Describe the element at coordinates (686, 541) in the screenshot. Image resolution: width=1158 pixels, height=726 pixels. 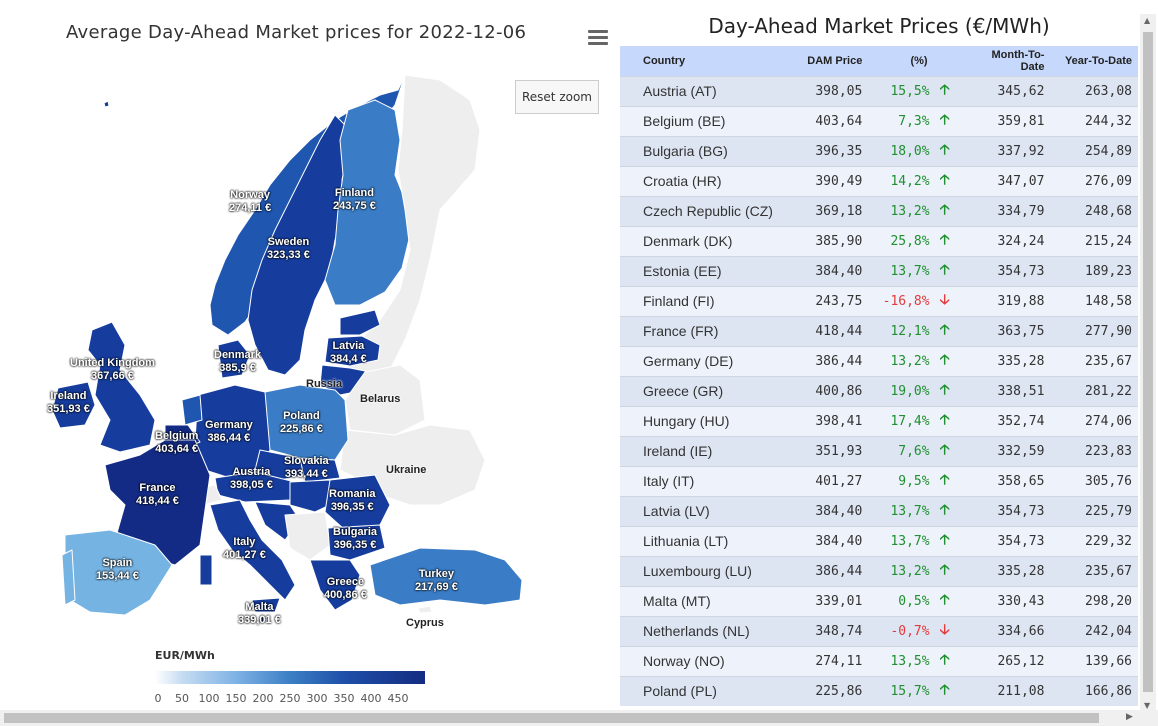
I see `row-country: Lithuania (LT)` at that location.